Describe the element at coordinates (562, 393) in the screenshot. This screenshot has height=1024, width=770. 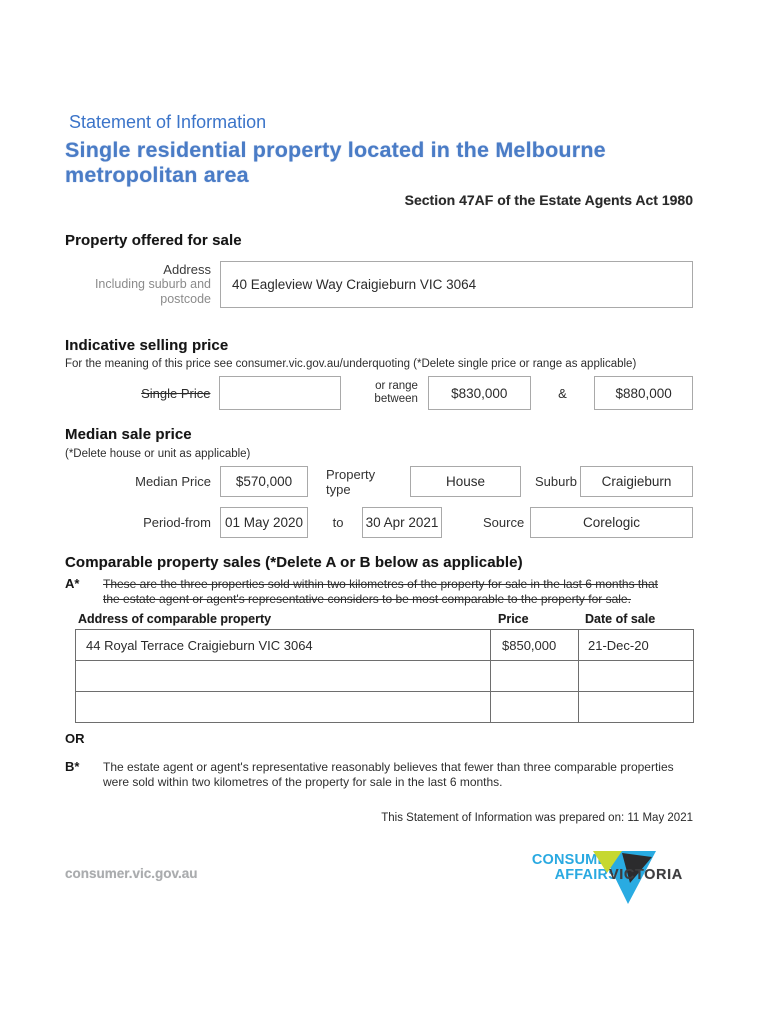
I see `ampersand-label: &` at that location.